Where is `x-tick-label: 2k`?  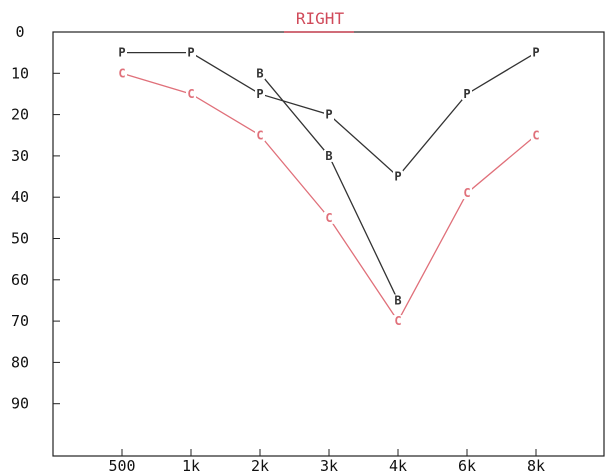
x-tick-label: 2k is located at coordinates (260, 465).